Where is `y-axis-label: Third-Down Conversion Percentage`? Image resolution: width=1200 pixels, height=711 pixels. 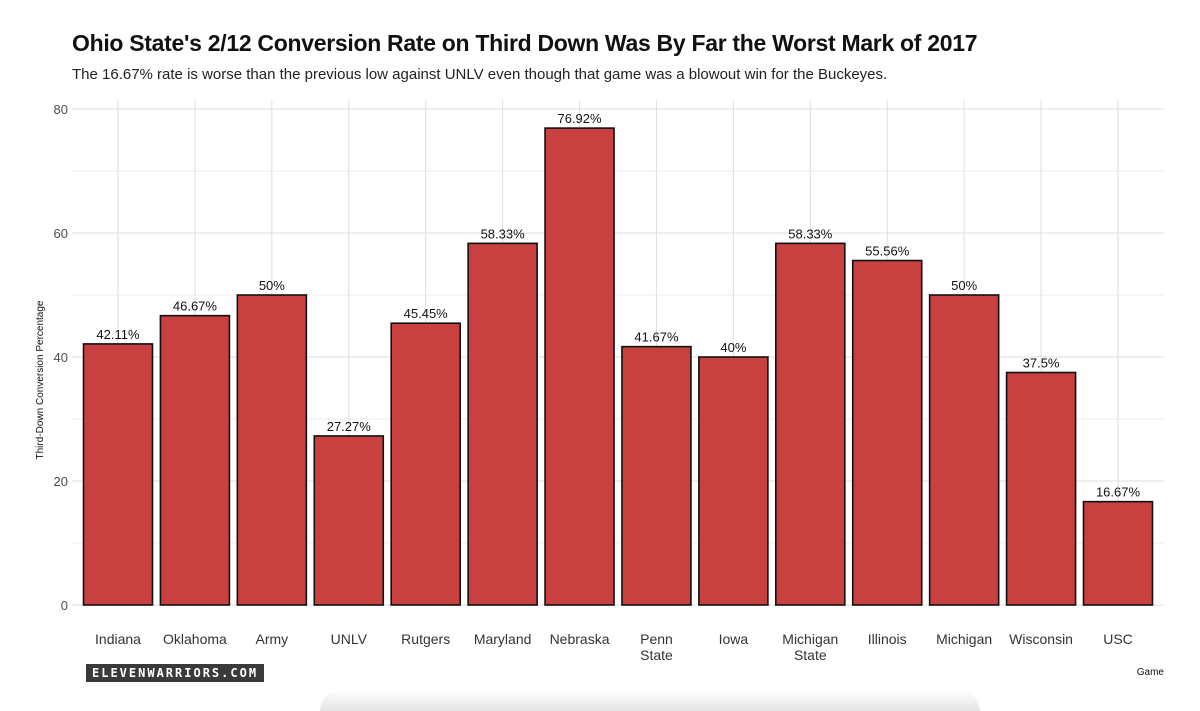 y-axis-label: Third-Down Conversion Percentage is located at coordinates (40, 379).